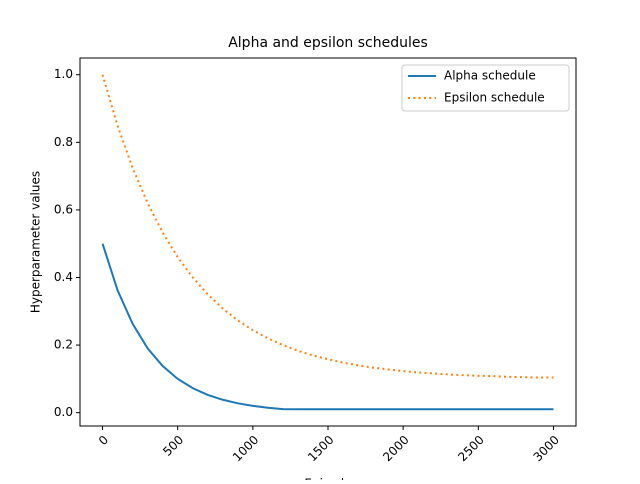 Image resolution: width=640 pixels, height=484 pixels. I want to click on legend-box, so click(485, 88).